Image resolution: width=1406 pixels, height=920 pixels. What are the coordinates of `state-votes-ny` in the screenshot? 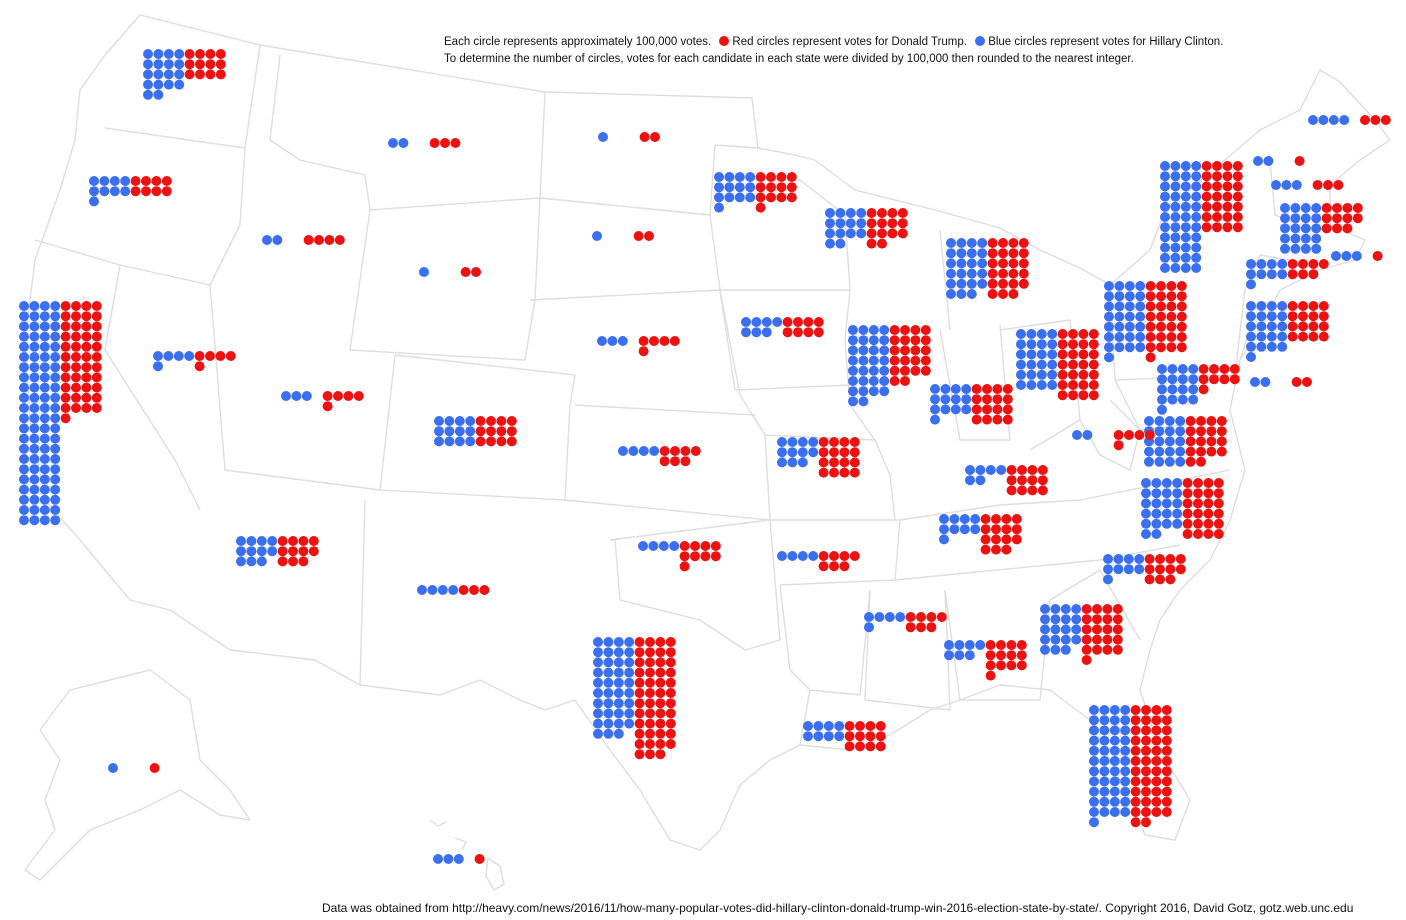 It's located at (1201, 217).